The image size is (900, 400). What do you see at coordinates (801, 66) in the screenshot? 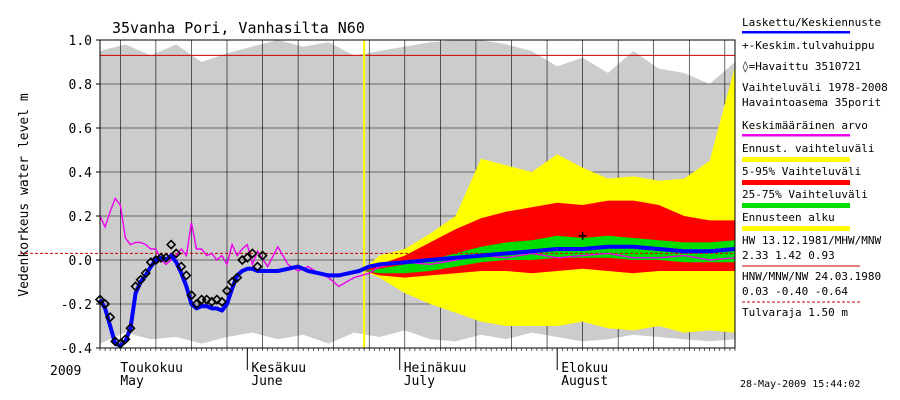
I see `legend-entry: ◊=Havaittu 3510721` at bounding box center [801, 66].